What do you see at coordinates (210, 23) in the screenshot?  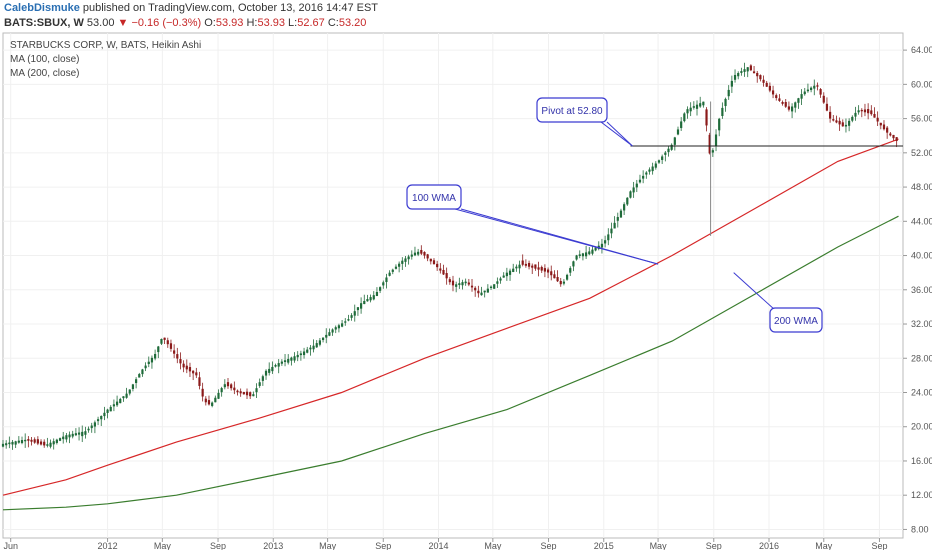 I see `ohlc-open-label: O:` at bounding box center [210, 23].